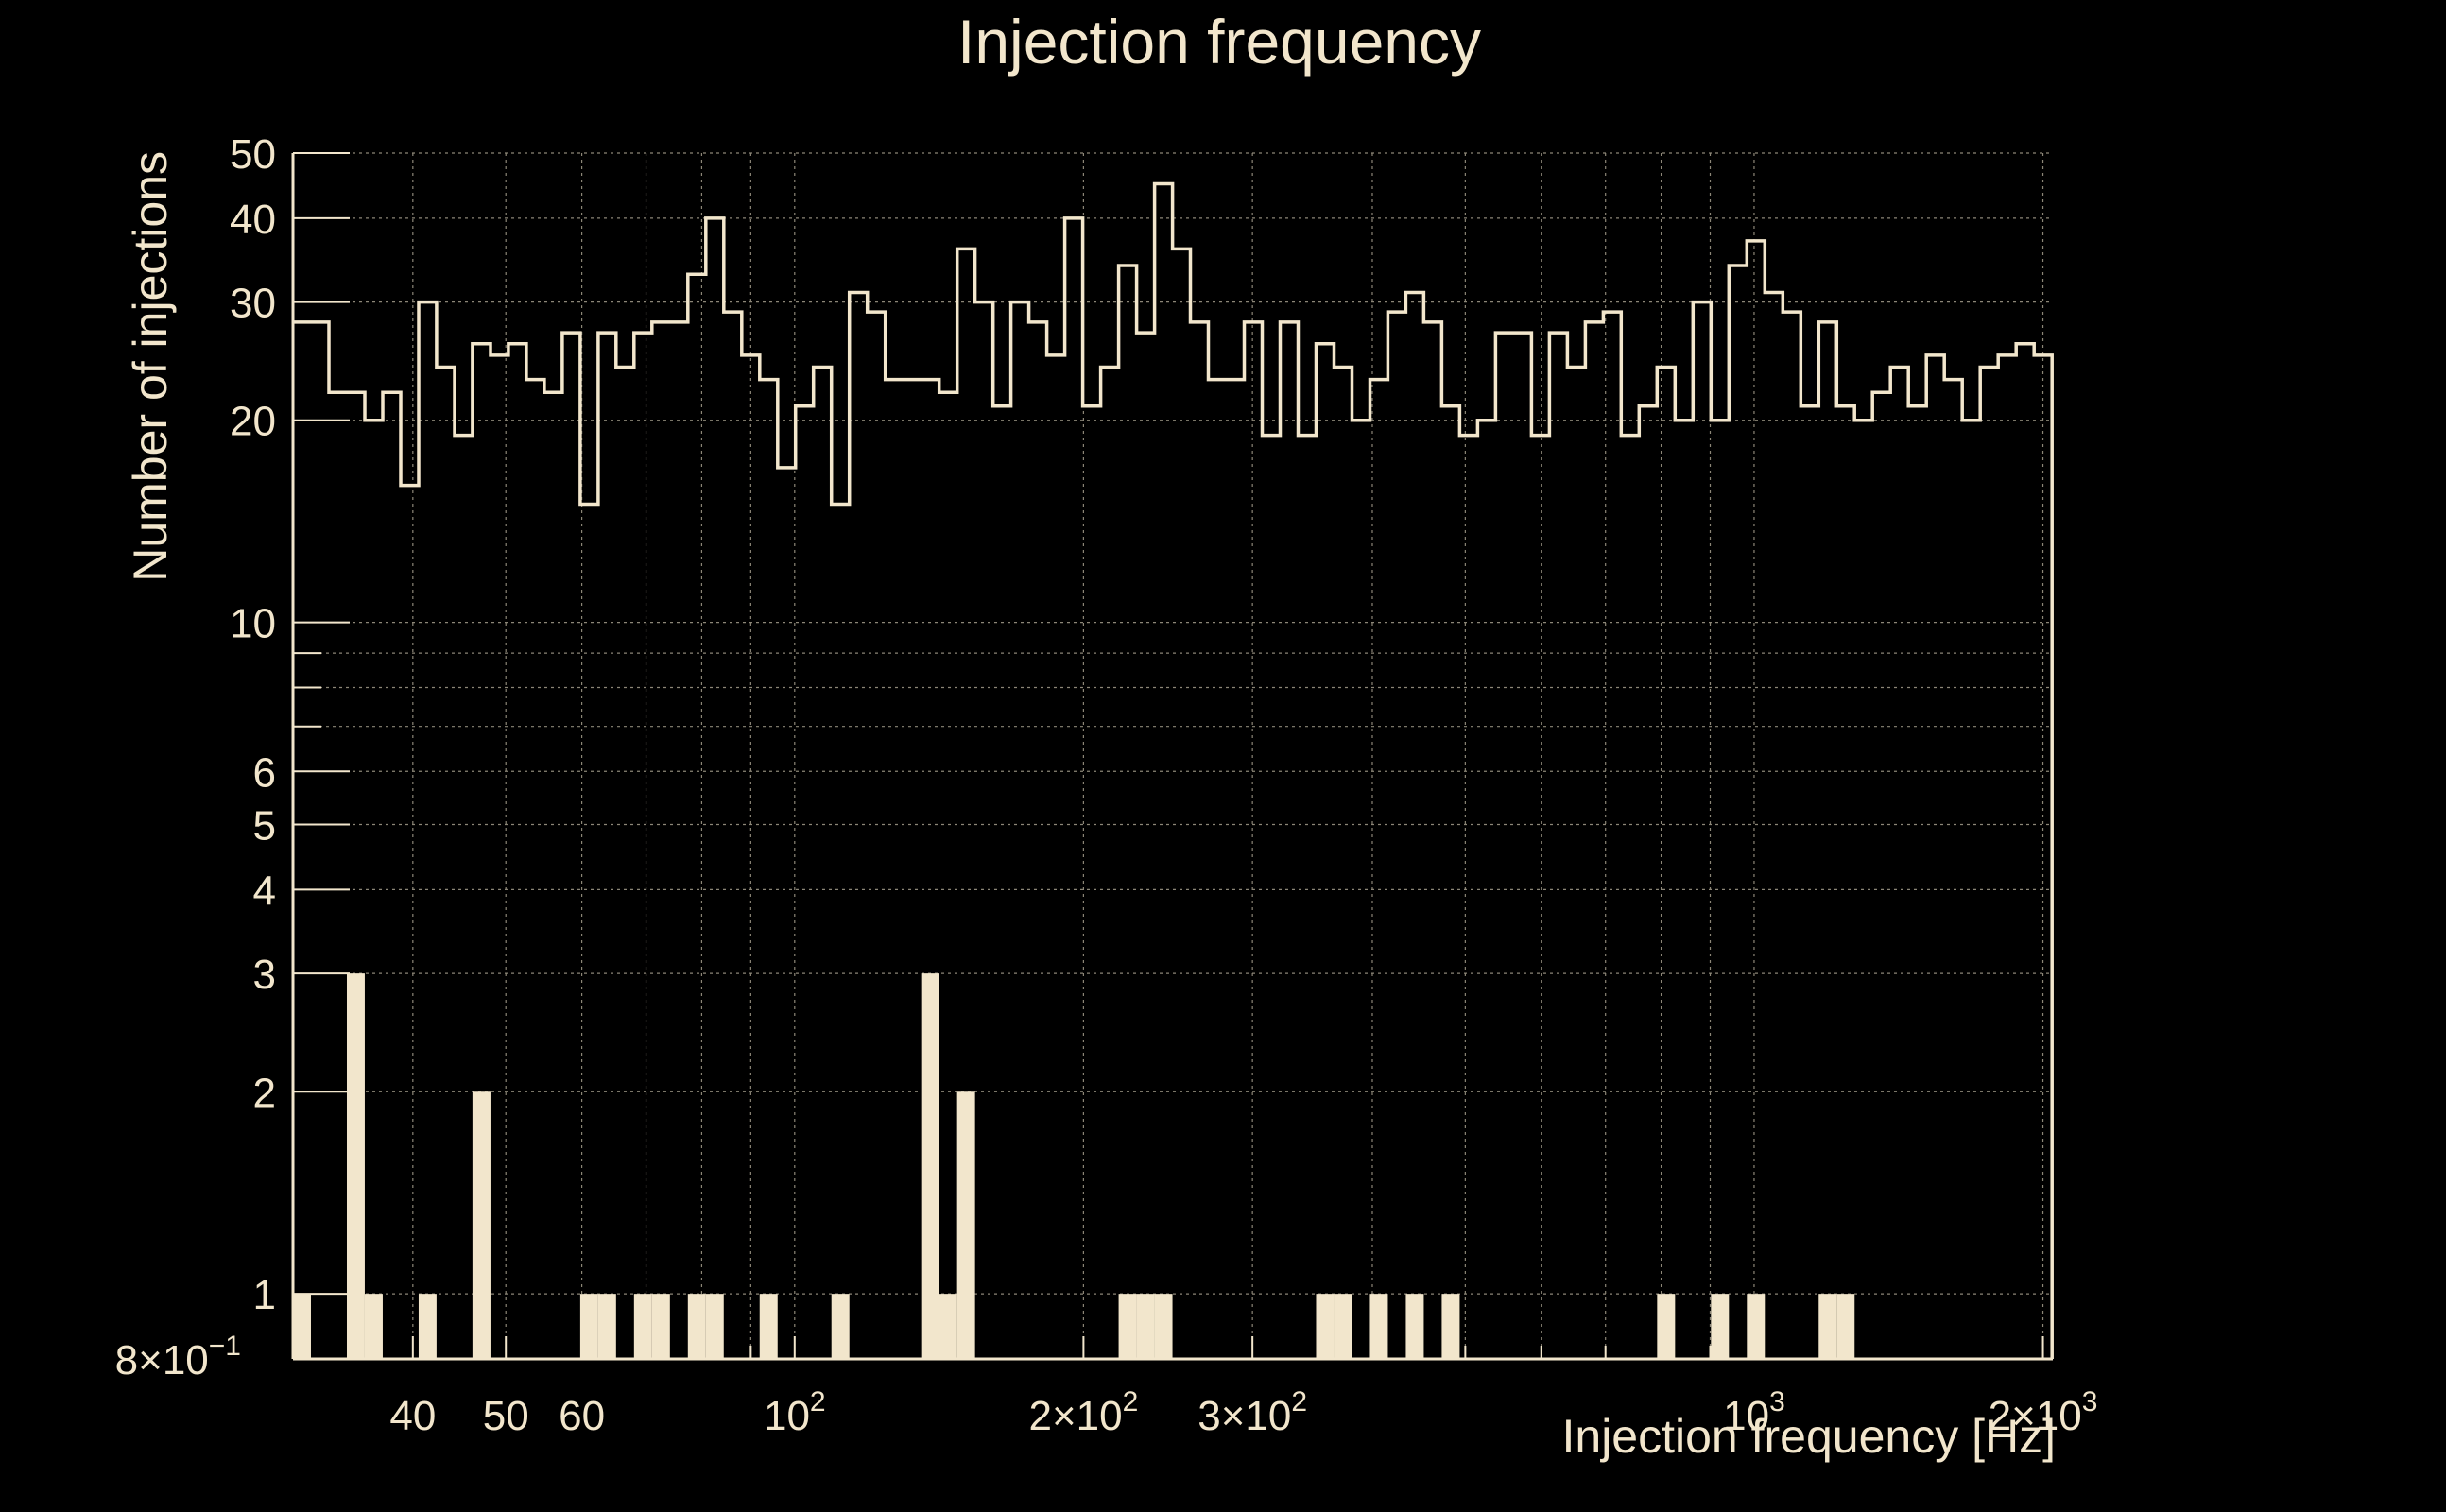  What do you see at coordinates (1809, 1436) in the screenshot?
I see `x-axis-title: Injection frequency [Hz]` at bounding box center [1809, 1436].